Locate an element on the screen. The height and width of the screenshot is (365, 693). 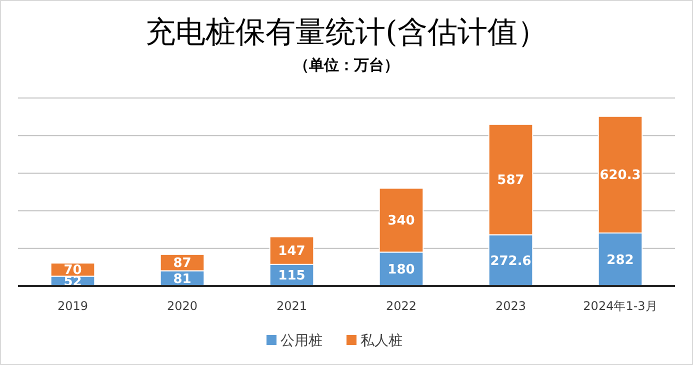
legend-label: 公用桩 is located at coordinates (301, 341).